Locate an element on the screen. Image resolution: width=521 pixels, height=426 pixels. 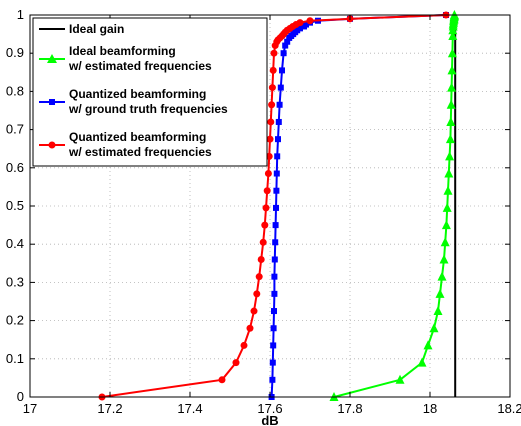
x-tick-label: 18 is located at coordinates (430, 408).